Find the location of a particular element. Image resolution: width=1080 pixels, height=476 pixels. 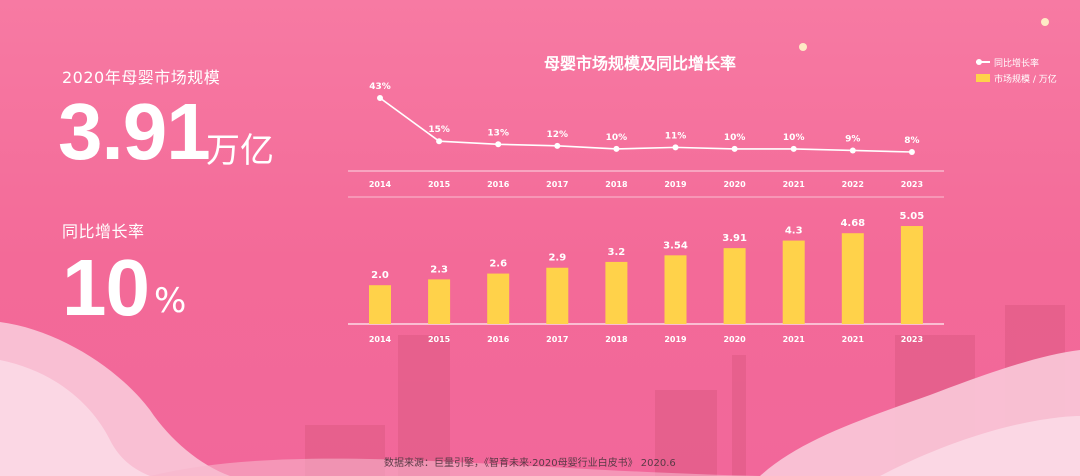

growth-rate-data-label: 43% is located at coordinates (380, 87).